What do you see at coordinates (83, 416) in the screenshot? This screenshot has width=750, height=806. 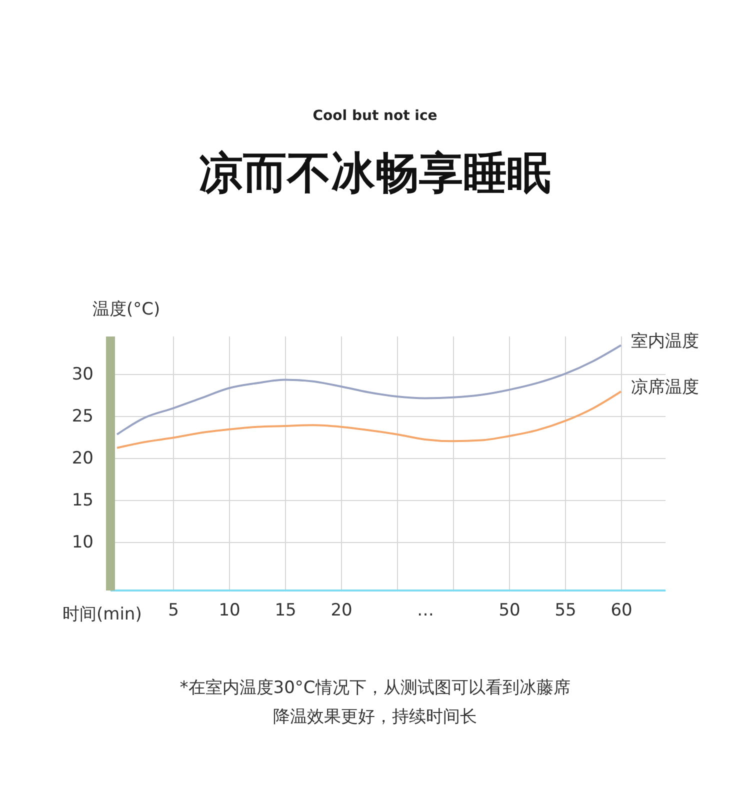 I see `y-tick-label: 25` at bounding box center [83, 416].